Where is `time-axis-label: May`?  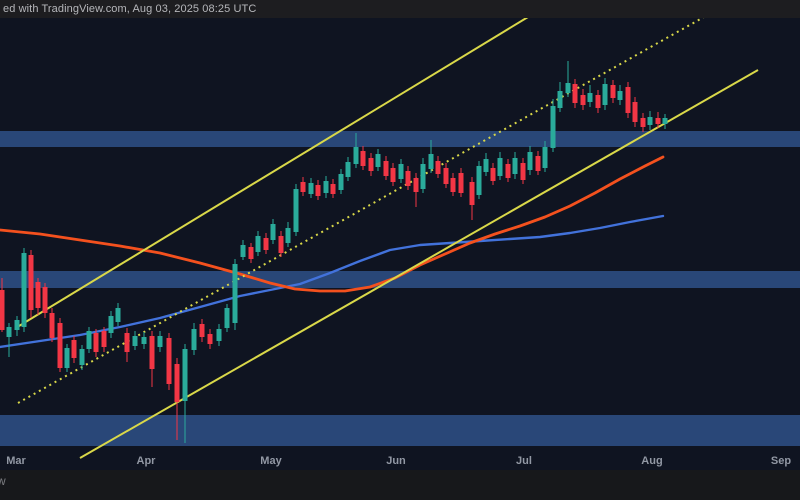
time-axis-label: May is located at coordinates (271, 461).